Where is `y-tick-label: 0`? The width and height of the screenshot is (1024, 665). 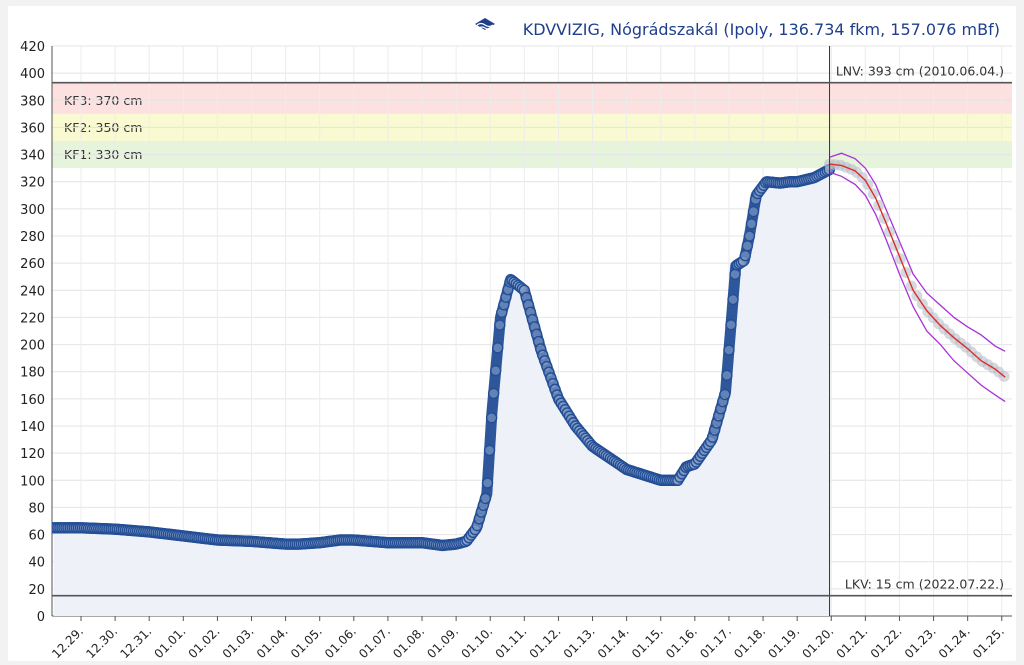
y-tick-label: 0 is located at coordinates (41, 617).